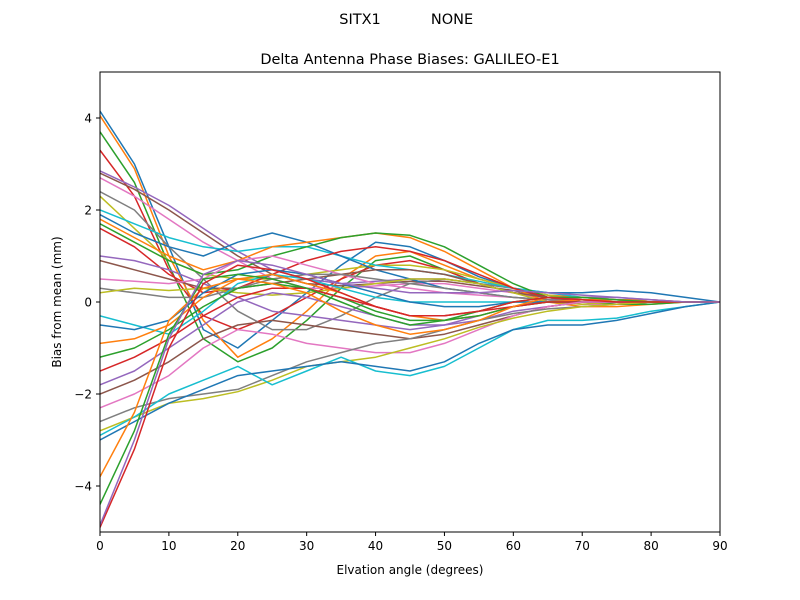 The image size is (800, 600). I want to click on x-tick-label: 20, so click(237, 546).